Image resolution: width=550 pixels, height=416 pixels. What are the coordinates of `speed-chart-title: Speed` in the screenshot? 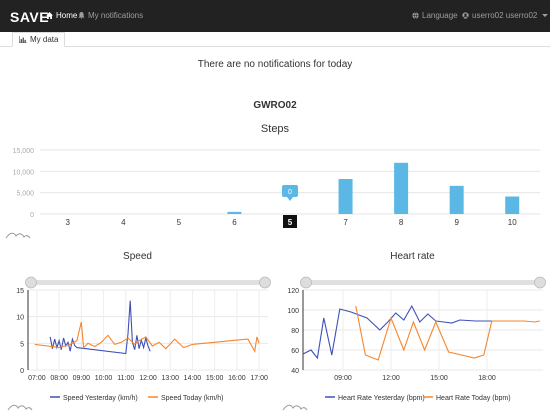 It's located at (137, 256).